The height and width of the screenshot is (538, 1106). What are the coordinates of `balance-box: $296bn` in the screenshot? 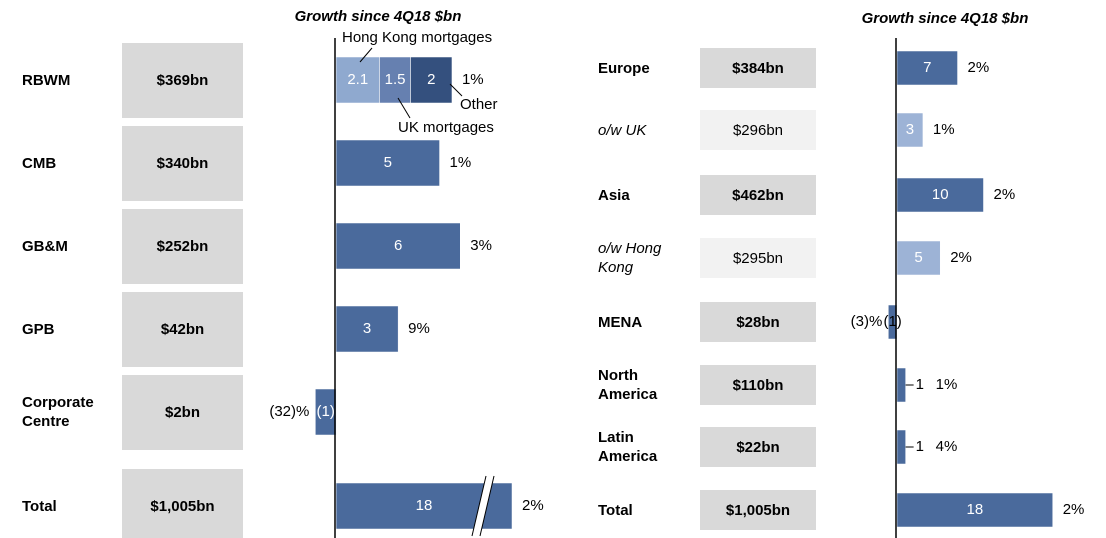 It's located at (758, 130).